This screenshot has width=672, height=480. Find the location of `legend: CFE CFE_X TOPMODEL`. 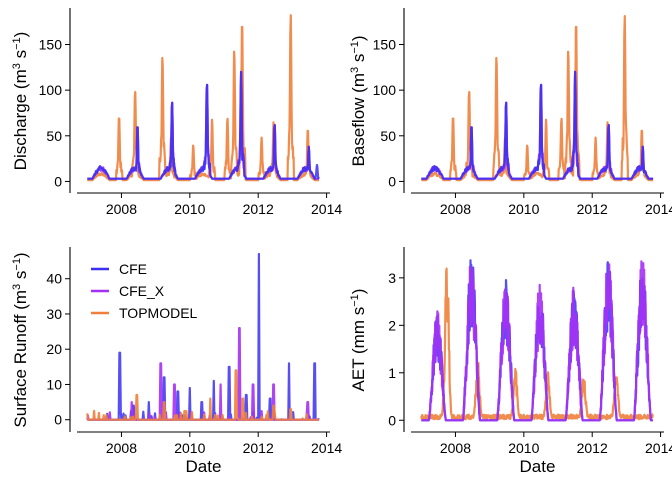

legend: CFE CFE_X TOPMODEL is located at coordinates (144, 291).